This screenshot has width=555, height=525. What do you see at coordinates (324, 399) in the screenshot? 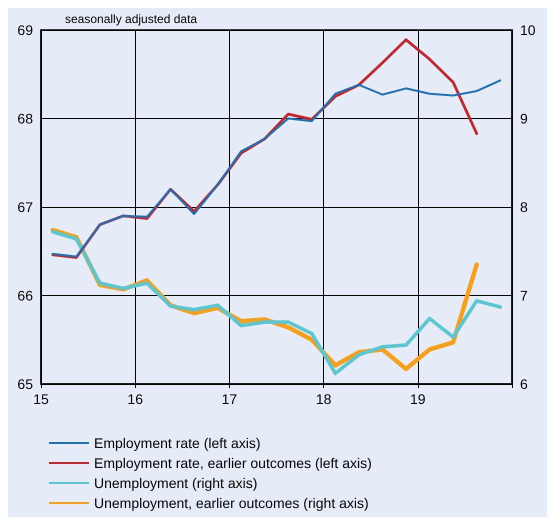
I see `x-tick-label: 18` at bounding box center [324, 399].